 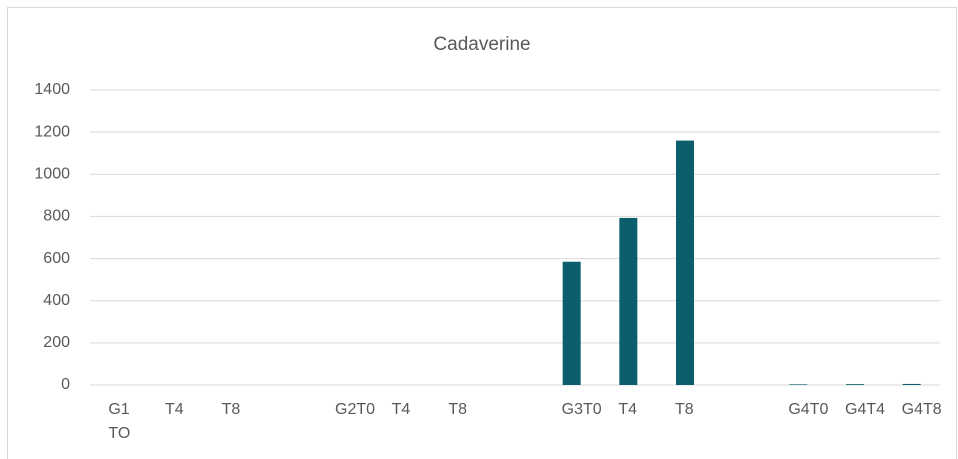 What do you see at coordinates (808, 409) in the screenshot?
I see `x-tick-label: G4T0` at bounding box center [808, 409].